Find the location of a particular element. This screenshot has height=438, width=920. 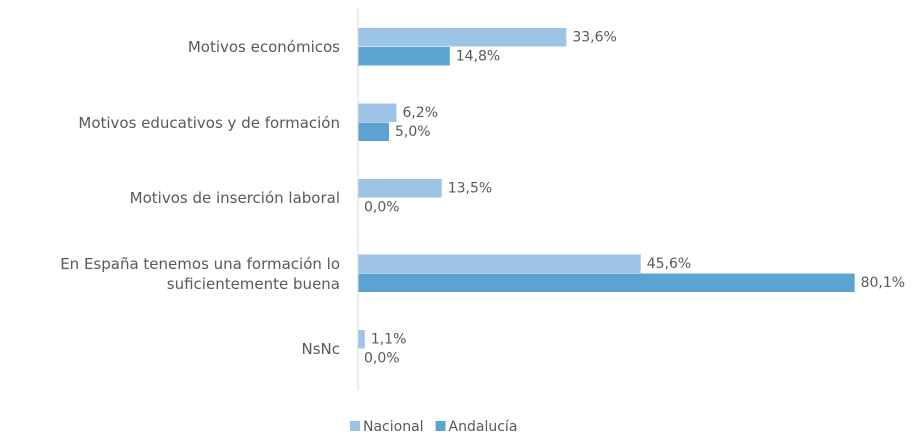

value-label: 5,0% is located at coordinates (413, 132).